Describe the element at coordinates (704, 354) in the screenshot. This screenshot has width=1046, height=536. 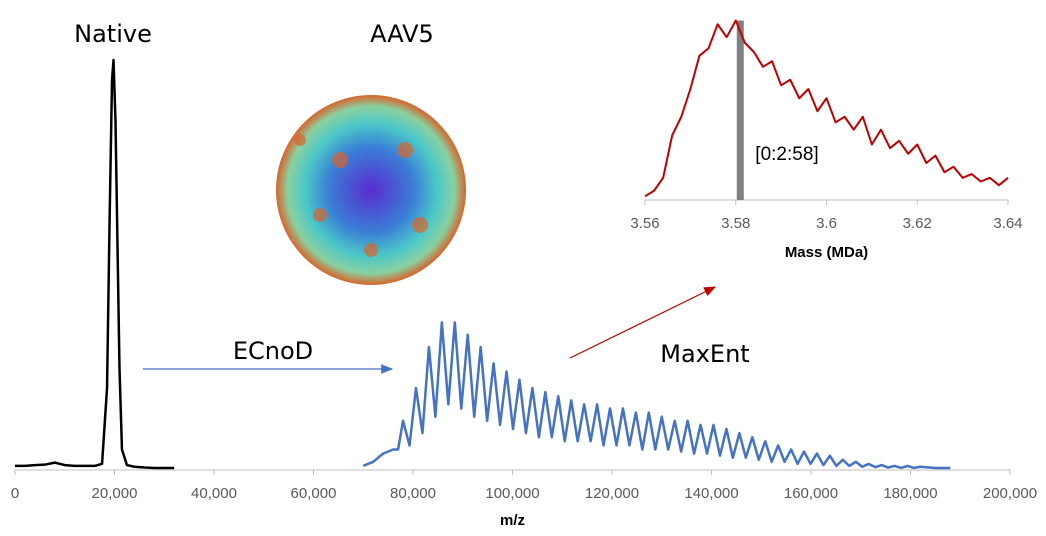
I see `annotation: MaxEnt` at that location.